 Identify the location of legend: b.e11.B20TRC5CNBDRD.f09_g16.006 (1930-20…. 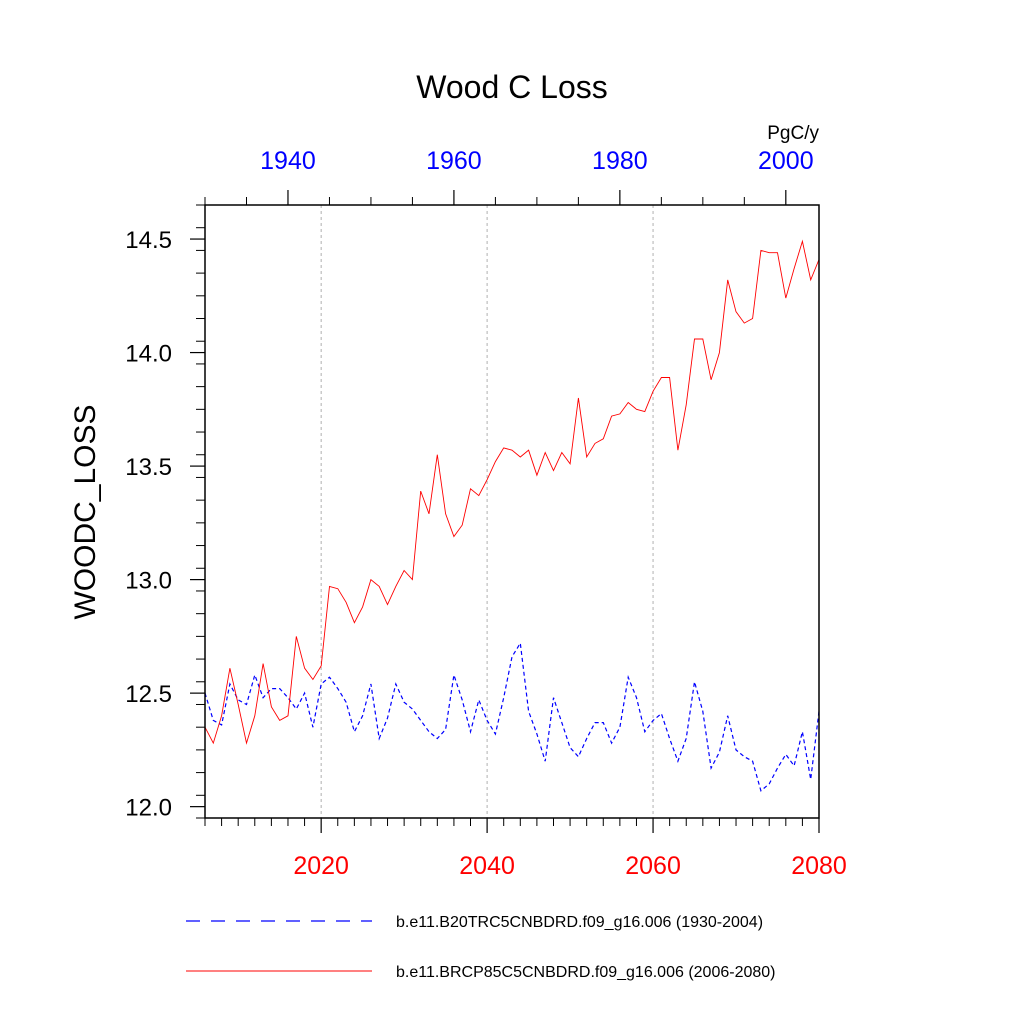
(480, 947).